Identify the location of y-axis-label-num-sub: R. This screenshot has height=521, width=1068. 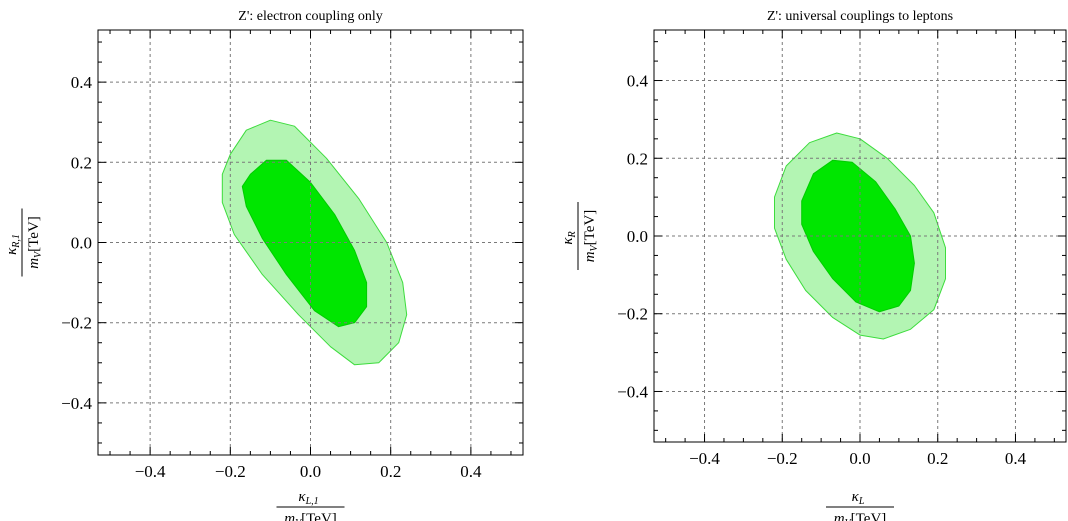
(572, 234).